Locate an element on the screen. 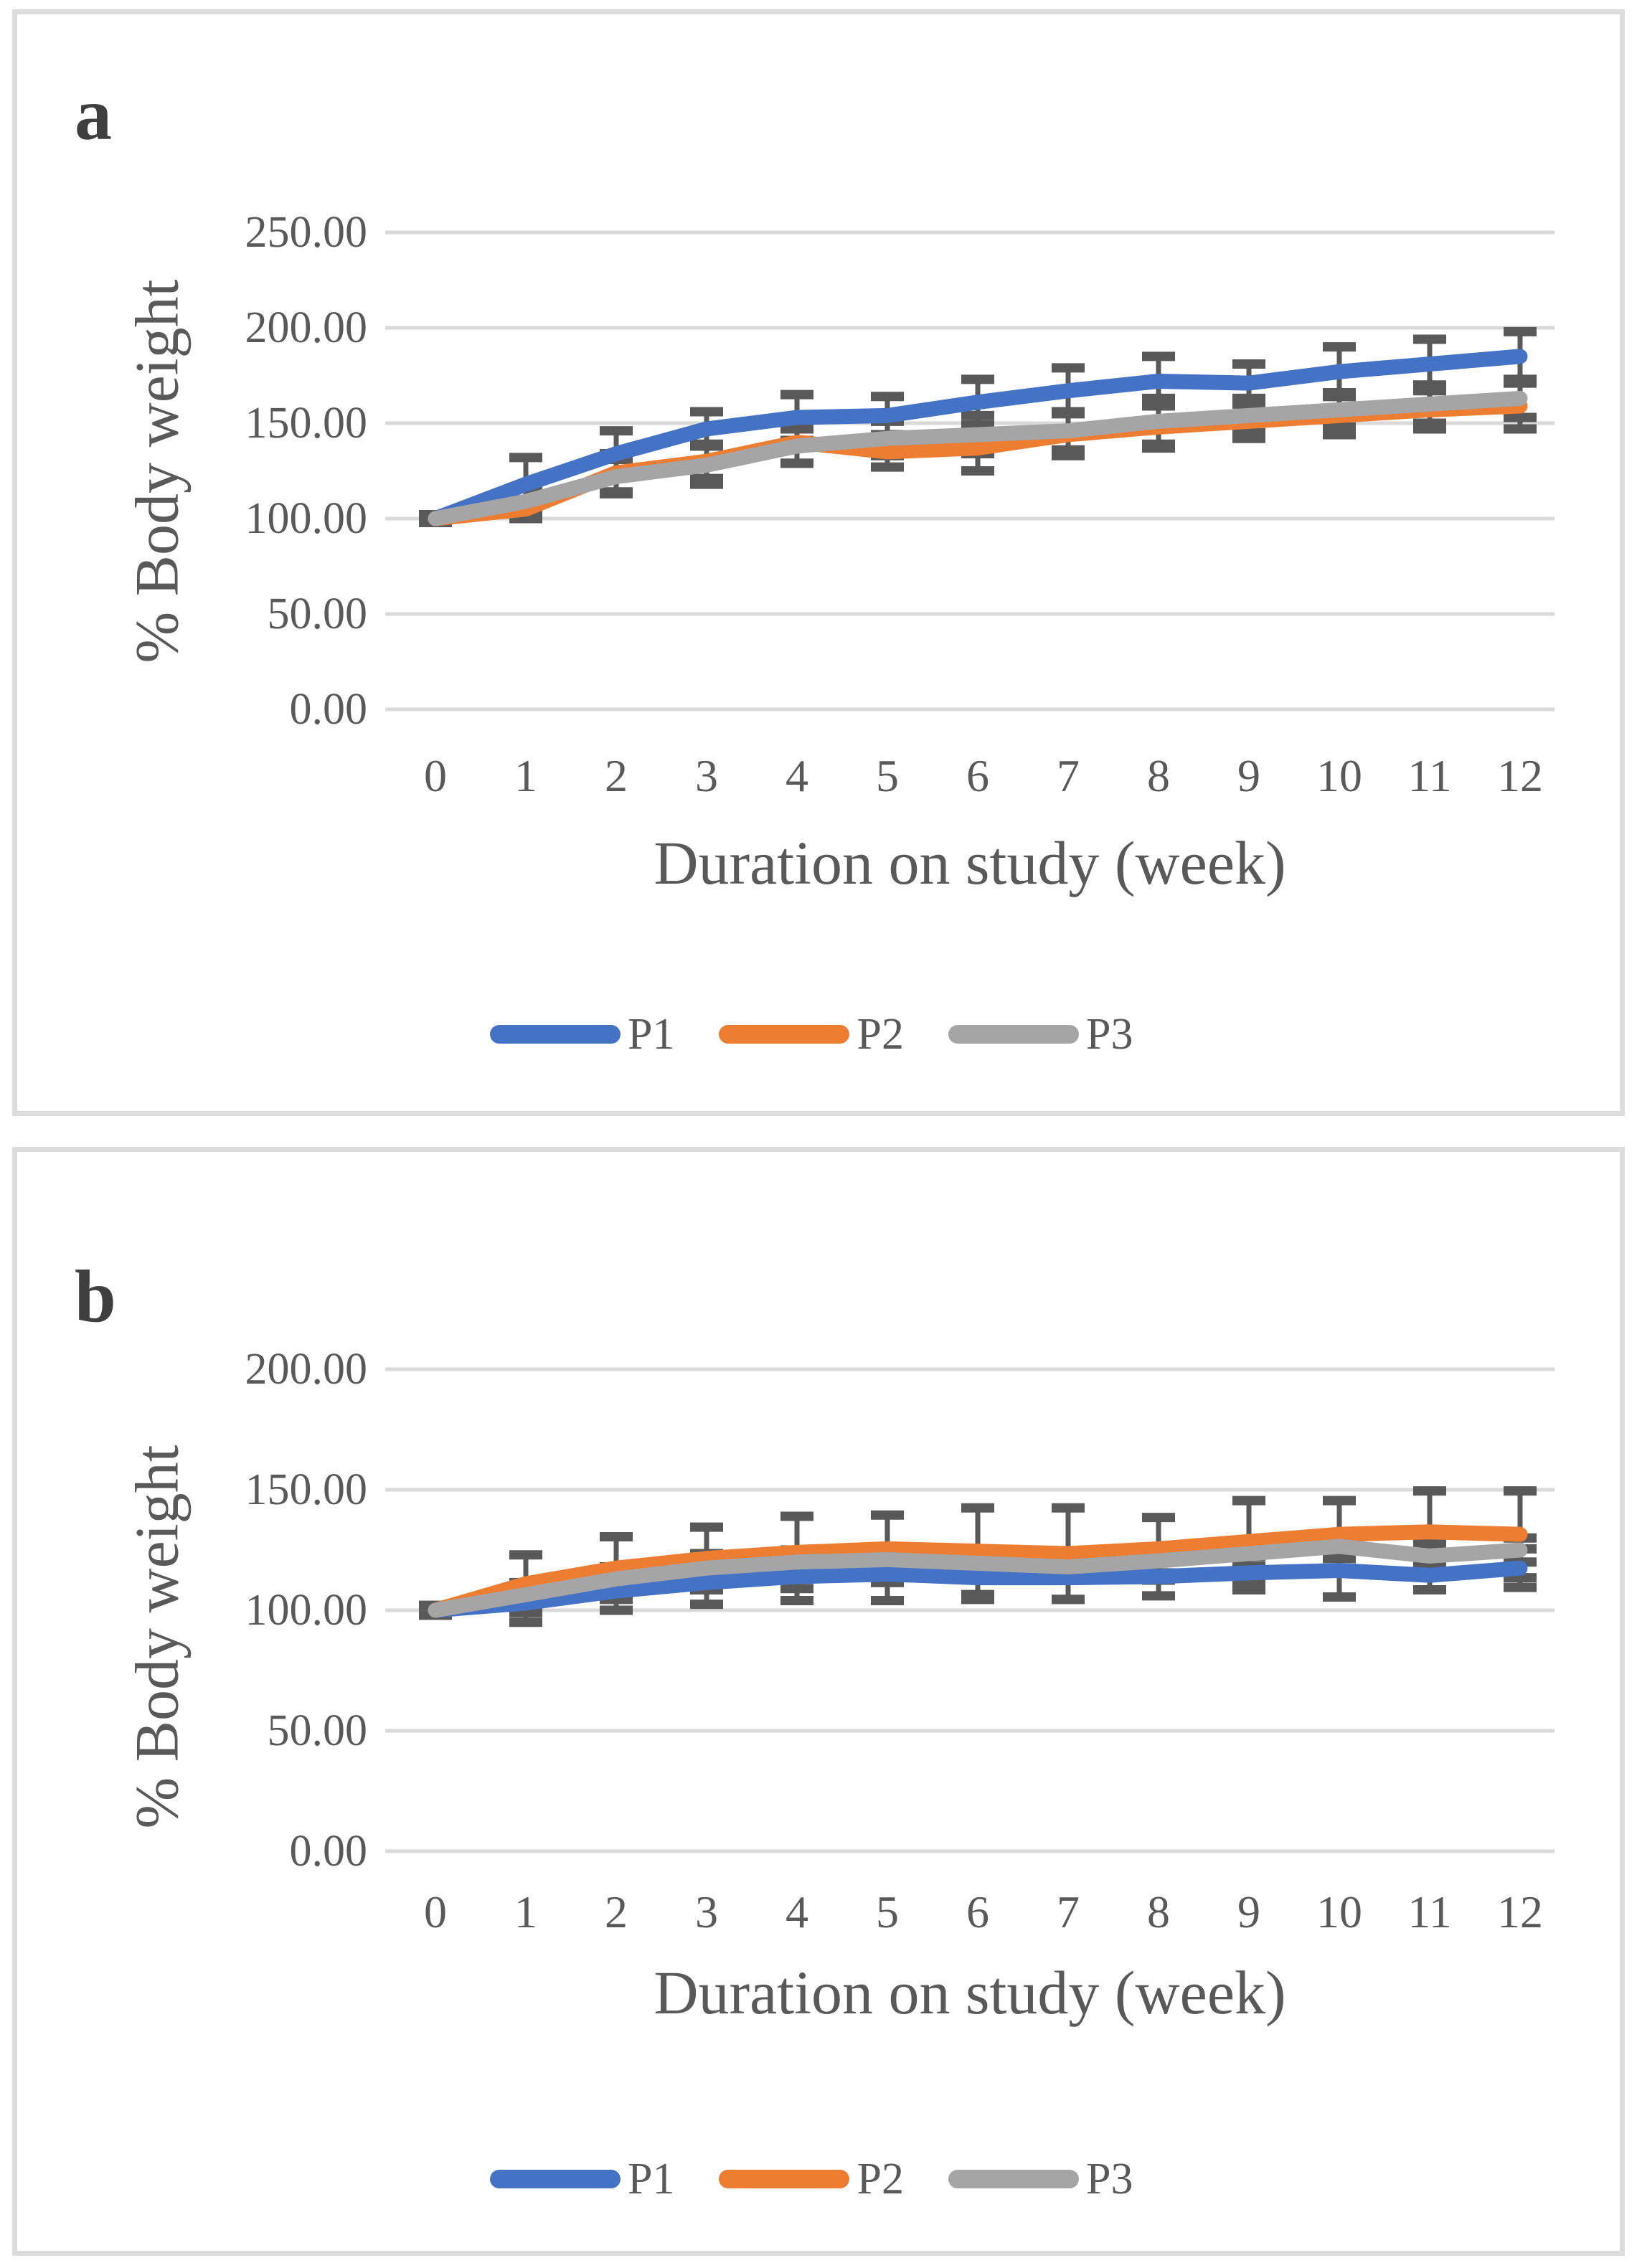 The width and height of the screenshot is (1637, 2268). legend-a: P1 P2 P3 is located at coordinates (811, 1034).